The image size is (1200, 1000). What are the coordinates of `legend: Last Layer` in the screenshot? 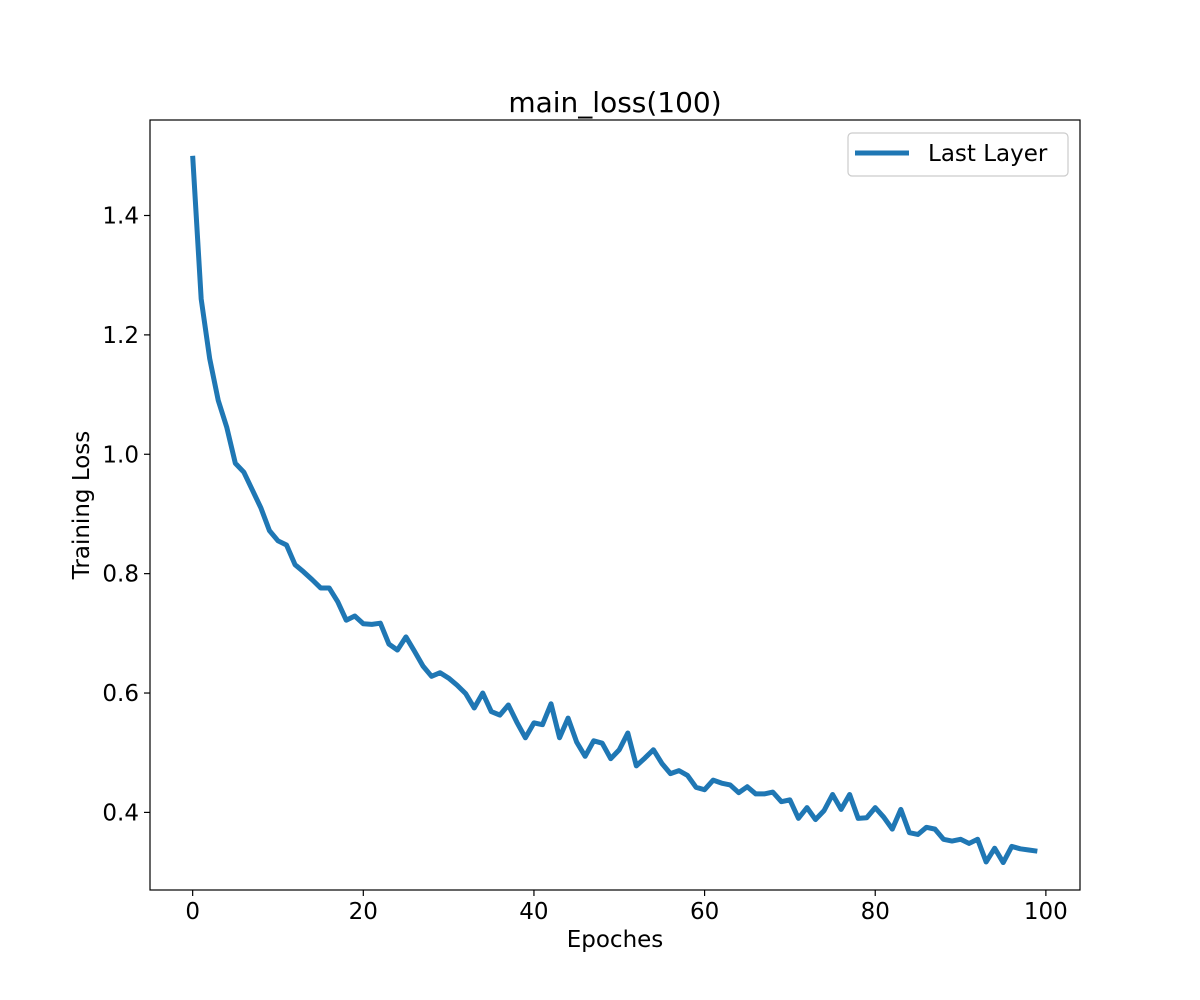 It's located at (958, 154).